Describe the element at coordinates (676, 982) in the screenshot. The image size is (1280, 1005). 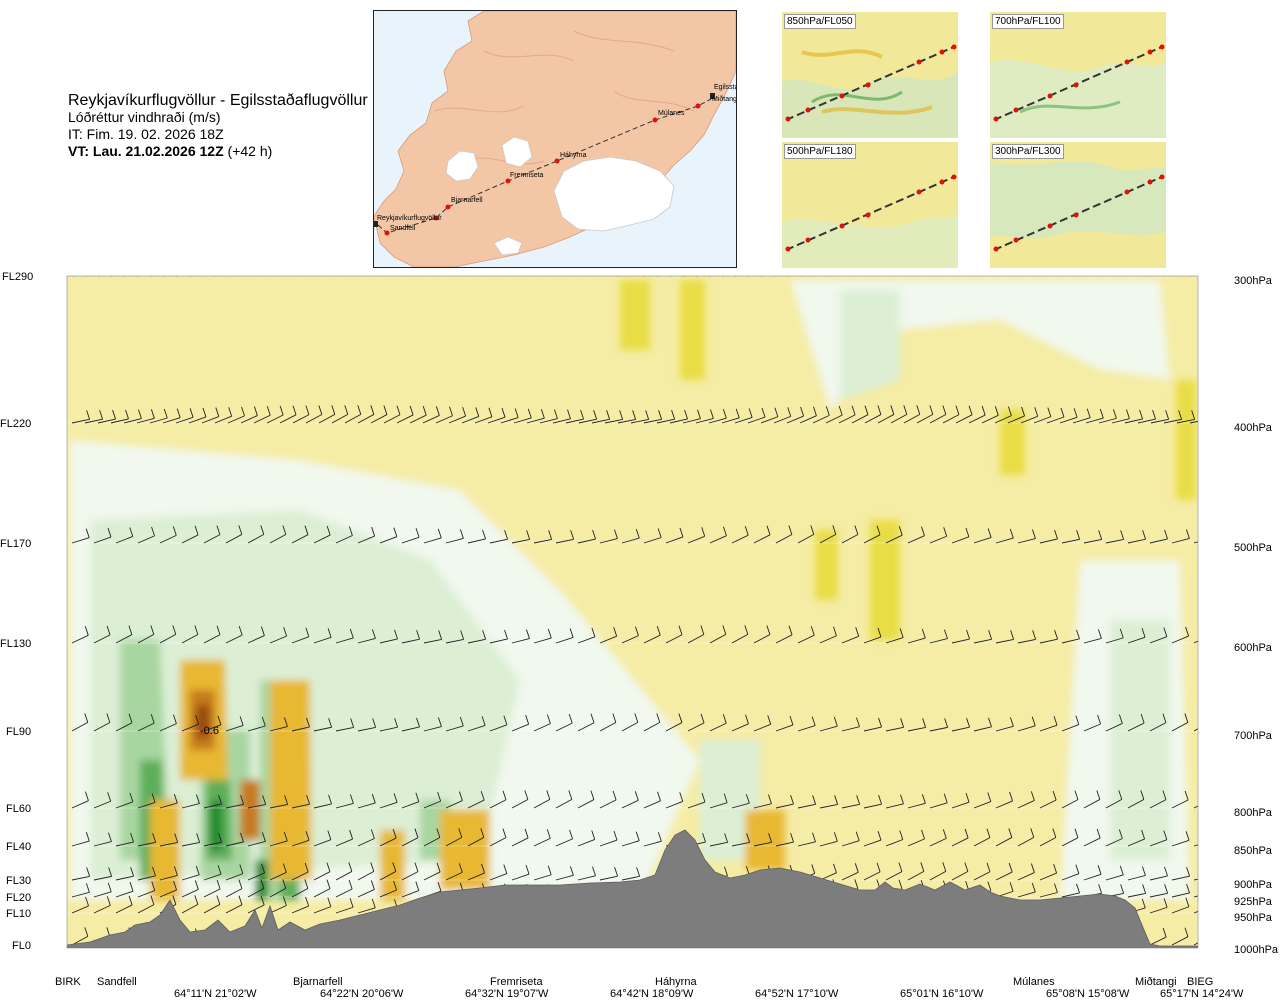
I see `waypoint-label: Háhyrna` at that location.